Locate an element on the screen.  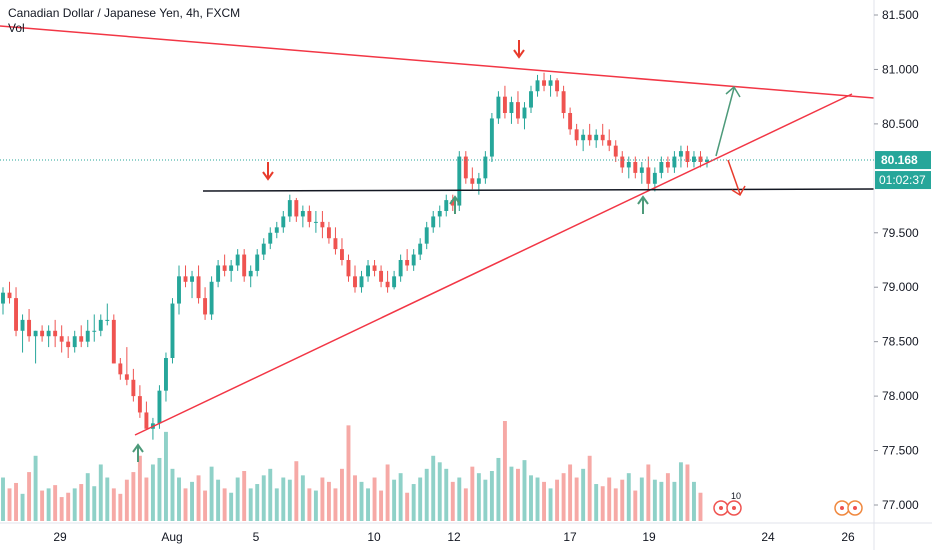
event-badge-icon is located at coordinates (848, 508).